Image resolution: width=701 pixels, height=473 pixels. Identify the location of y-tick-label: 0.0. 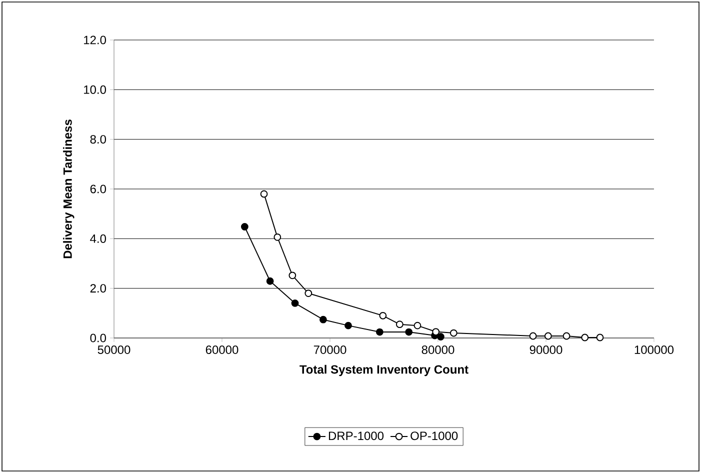
(98, 338).